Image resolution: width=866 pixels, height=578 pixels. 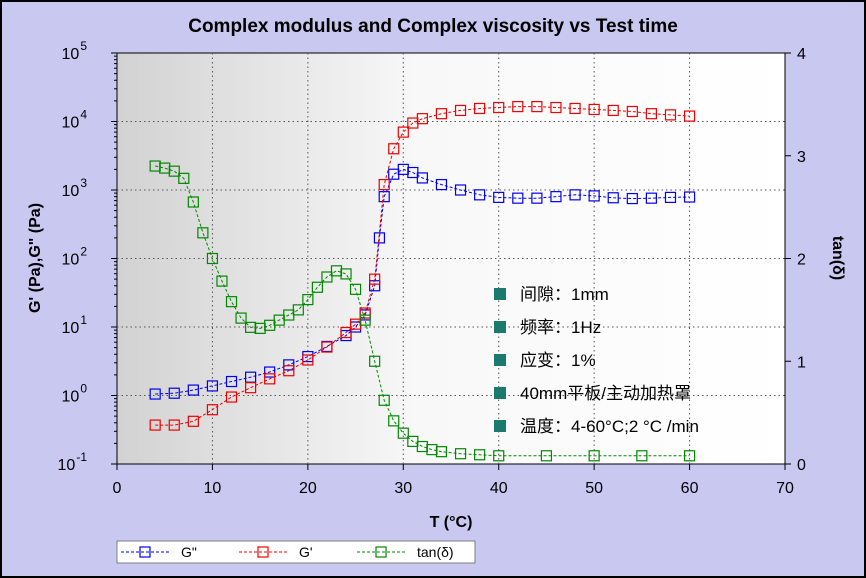 I want to click on x-tick-label: 60, so click(x=690, y=488).